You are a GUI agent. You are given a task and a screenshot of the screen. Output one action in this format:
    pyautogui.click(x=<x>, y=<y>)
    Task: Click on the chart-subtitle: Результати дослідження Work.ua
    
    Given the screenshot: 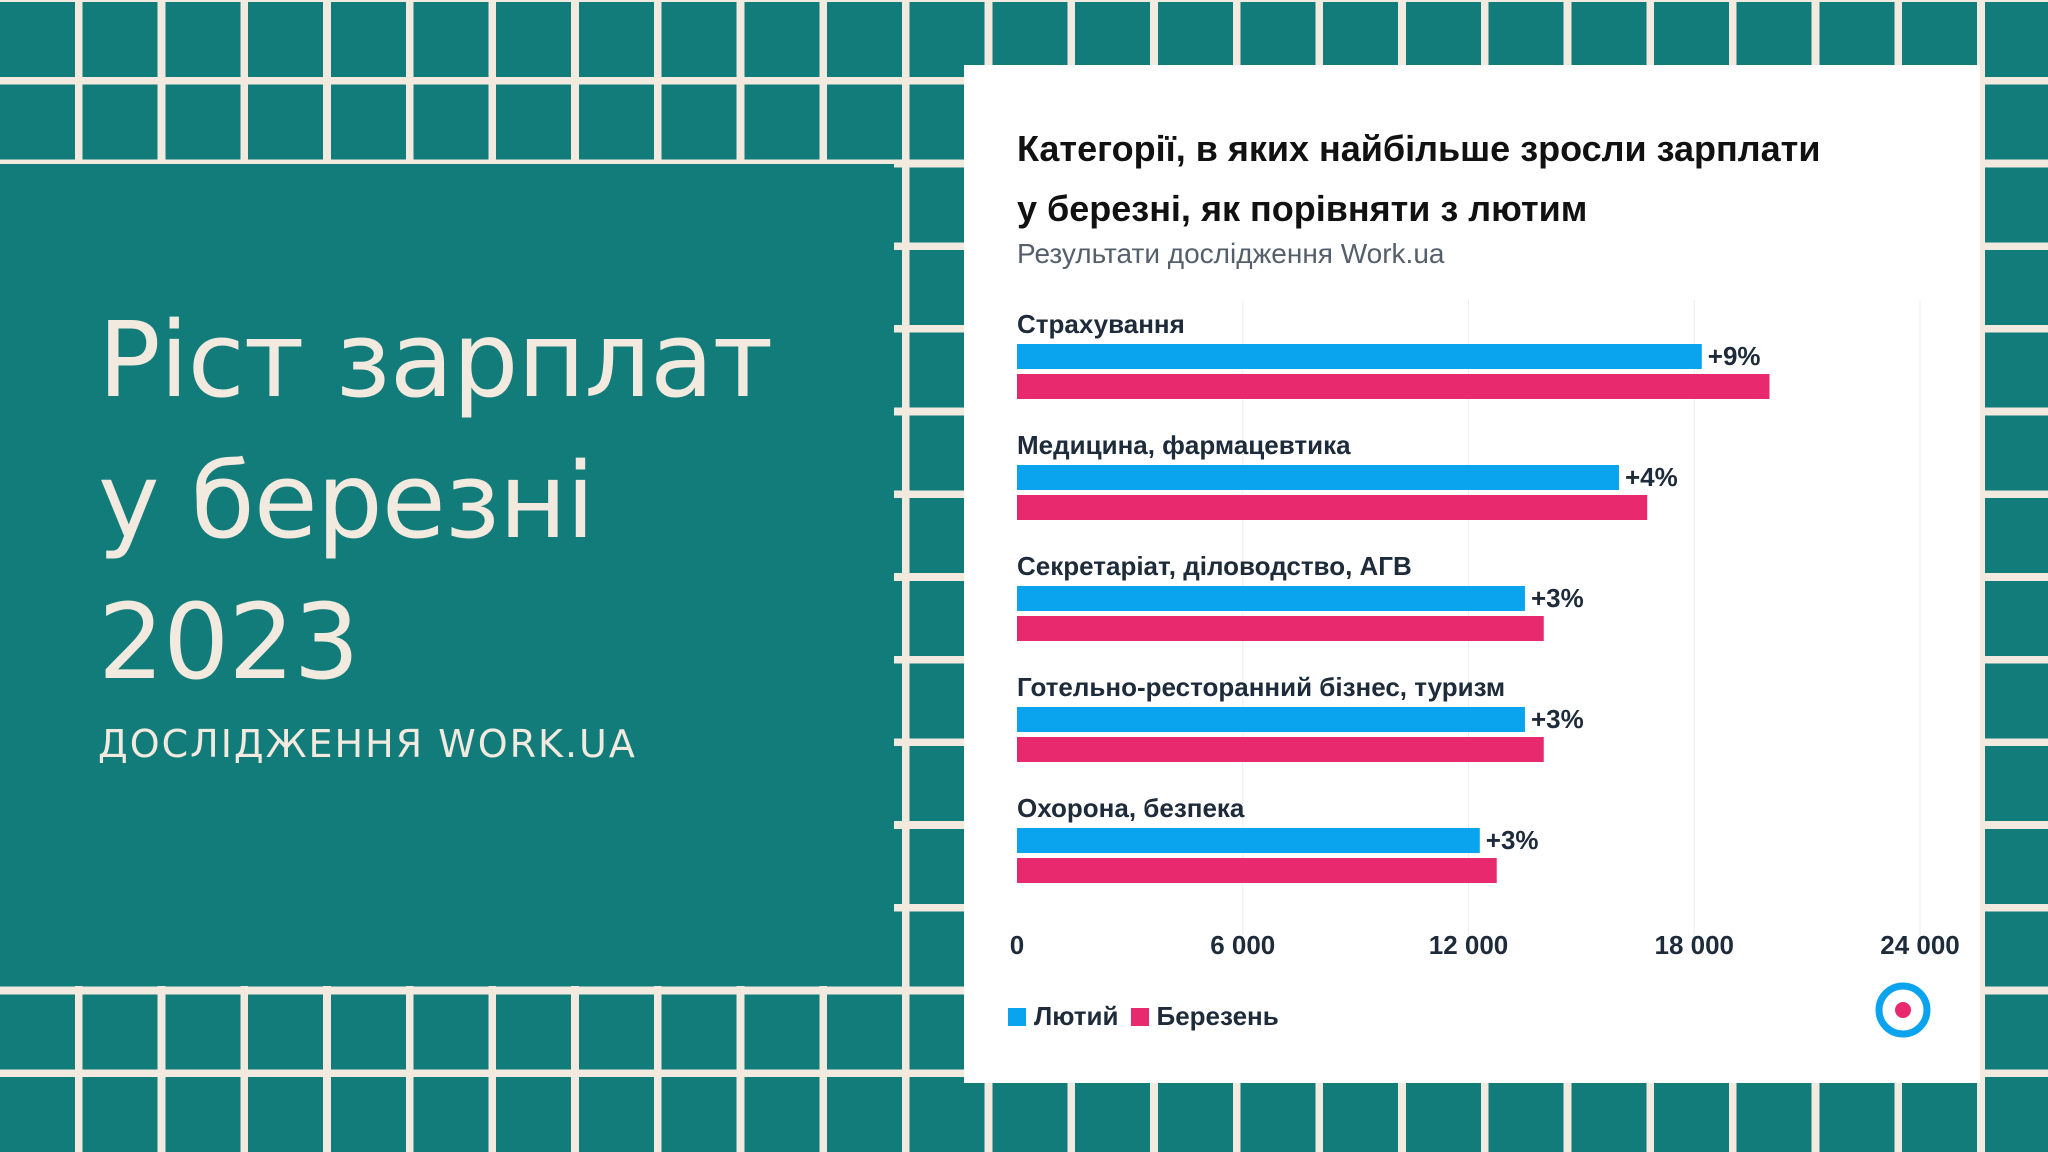 What is the action you would take?
    pyautogui.click(x=1231, y=253)
    